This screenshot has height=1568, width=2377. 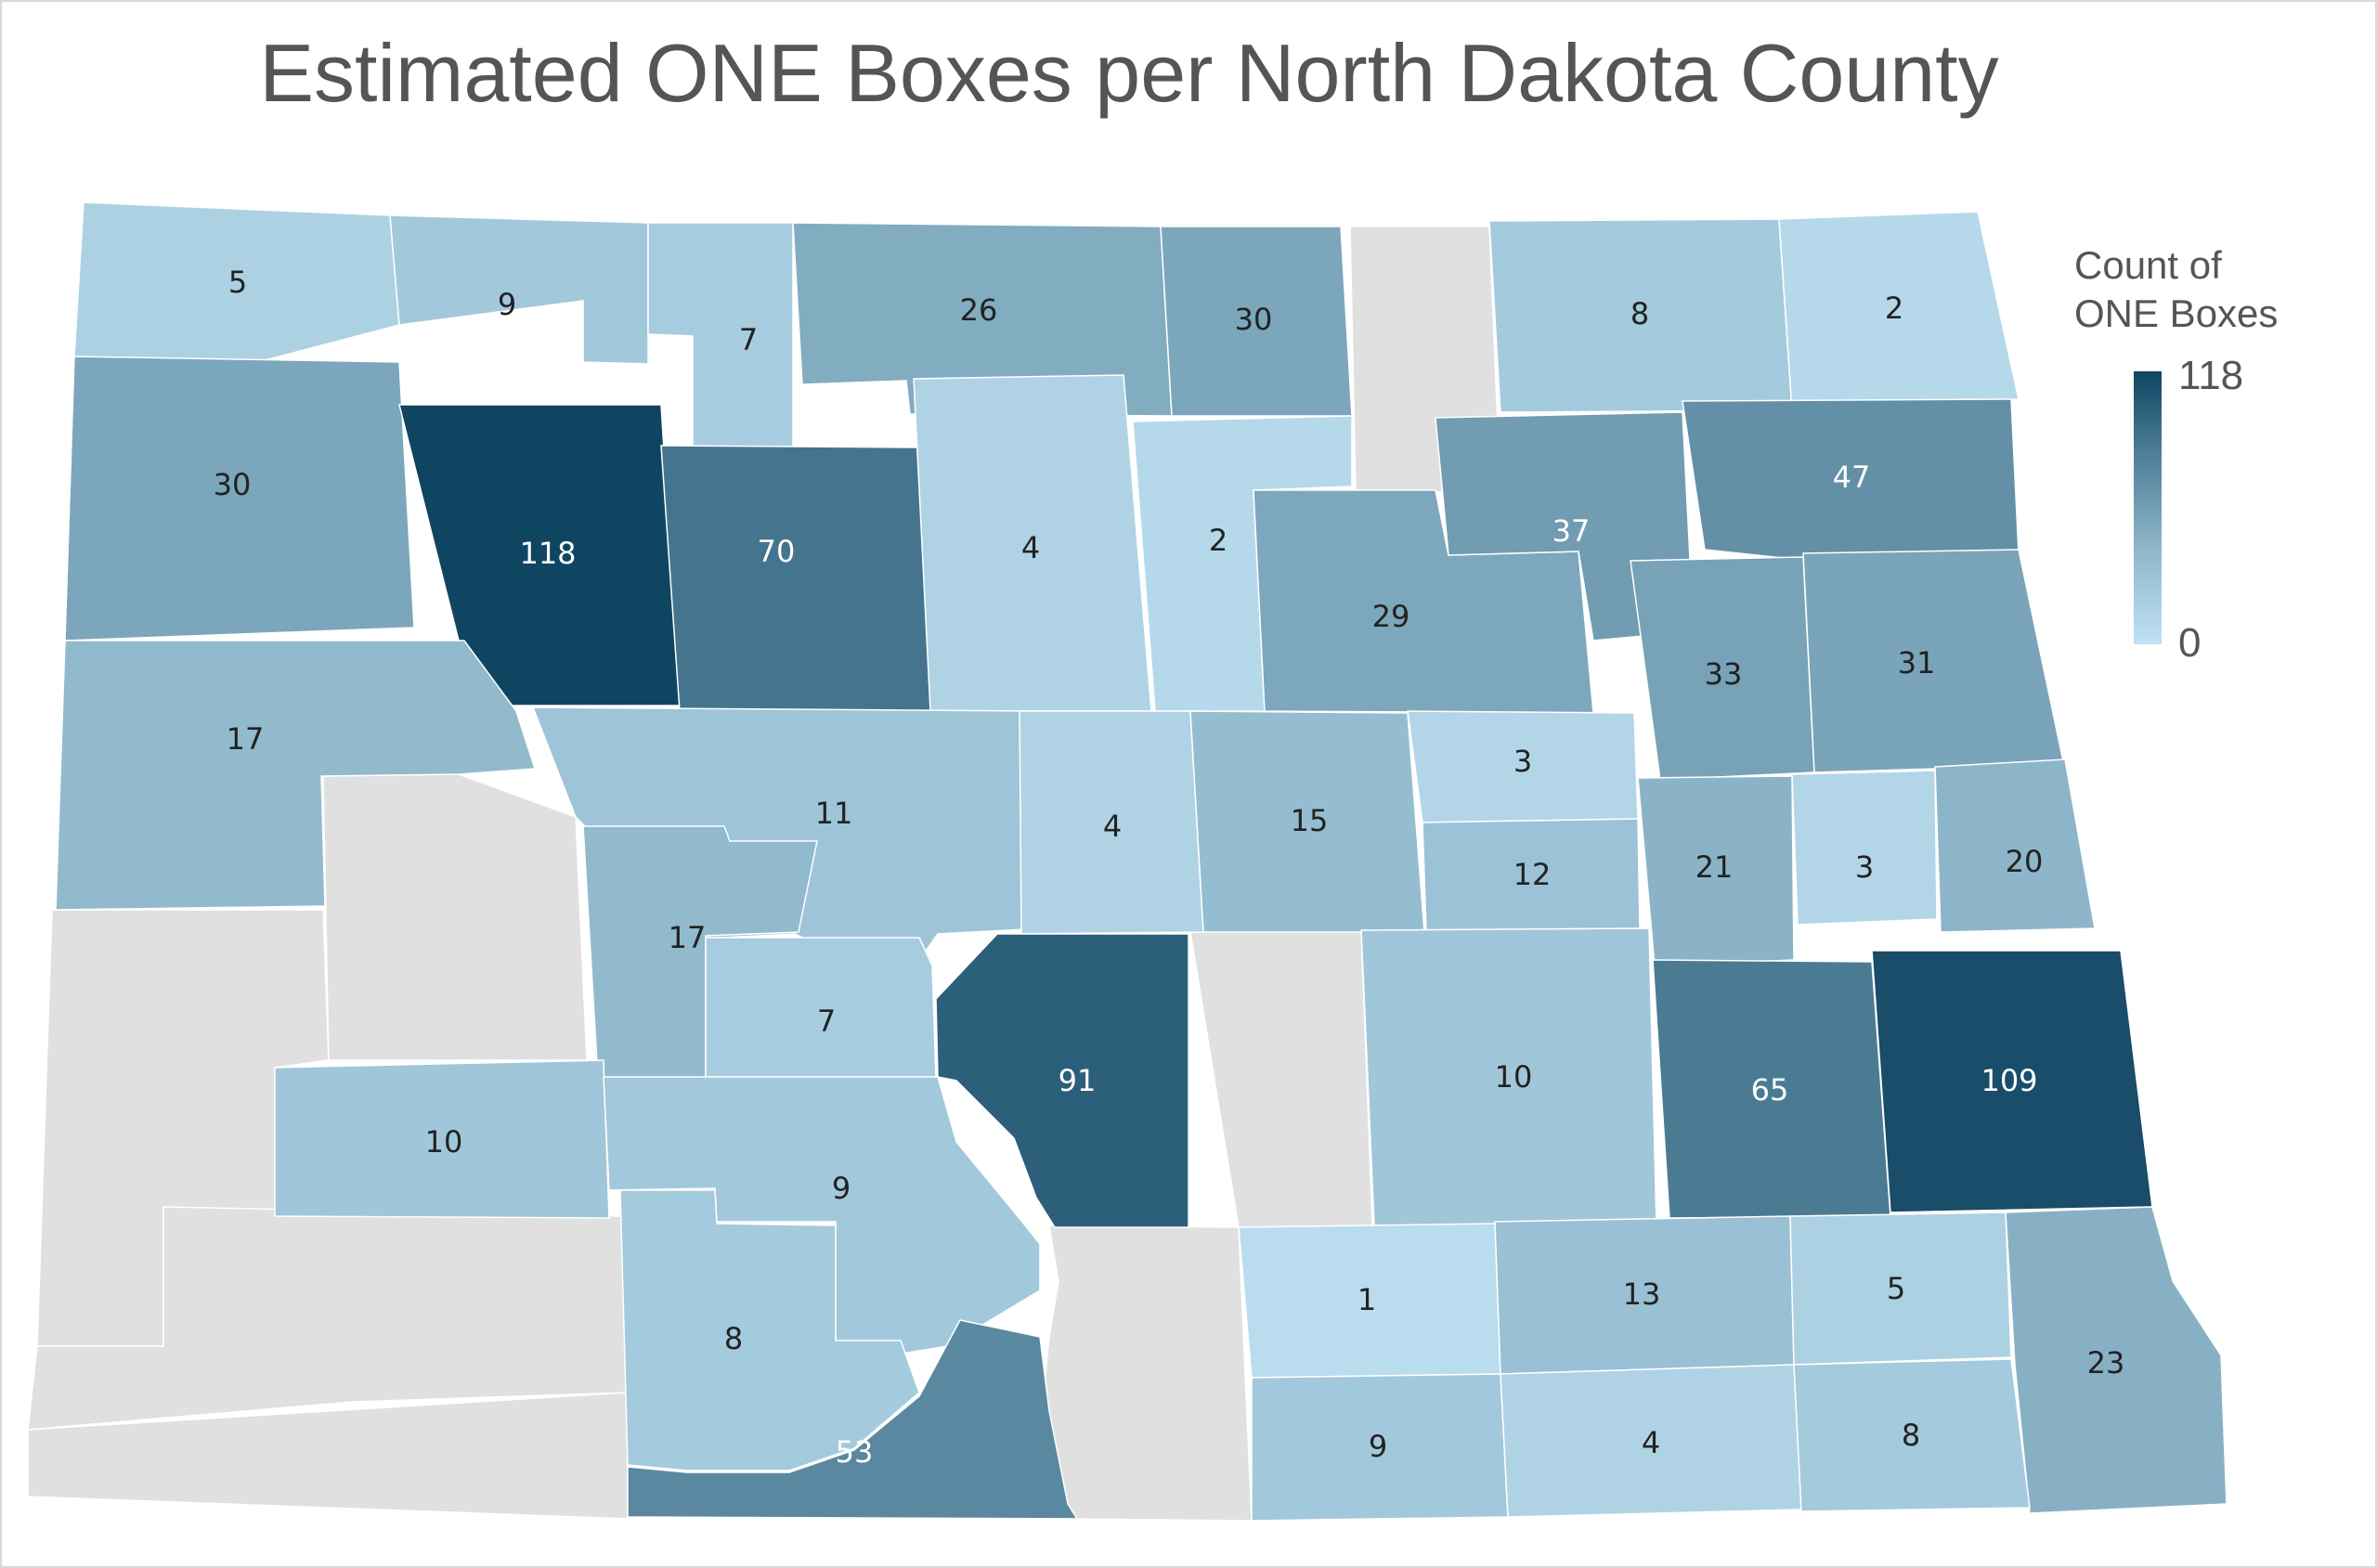 What do you see at coordinates (979, 310) in the screenshot?
I see `county-value-label: 26` at bounding box center [979, 310].